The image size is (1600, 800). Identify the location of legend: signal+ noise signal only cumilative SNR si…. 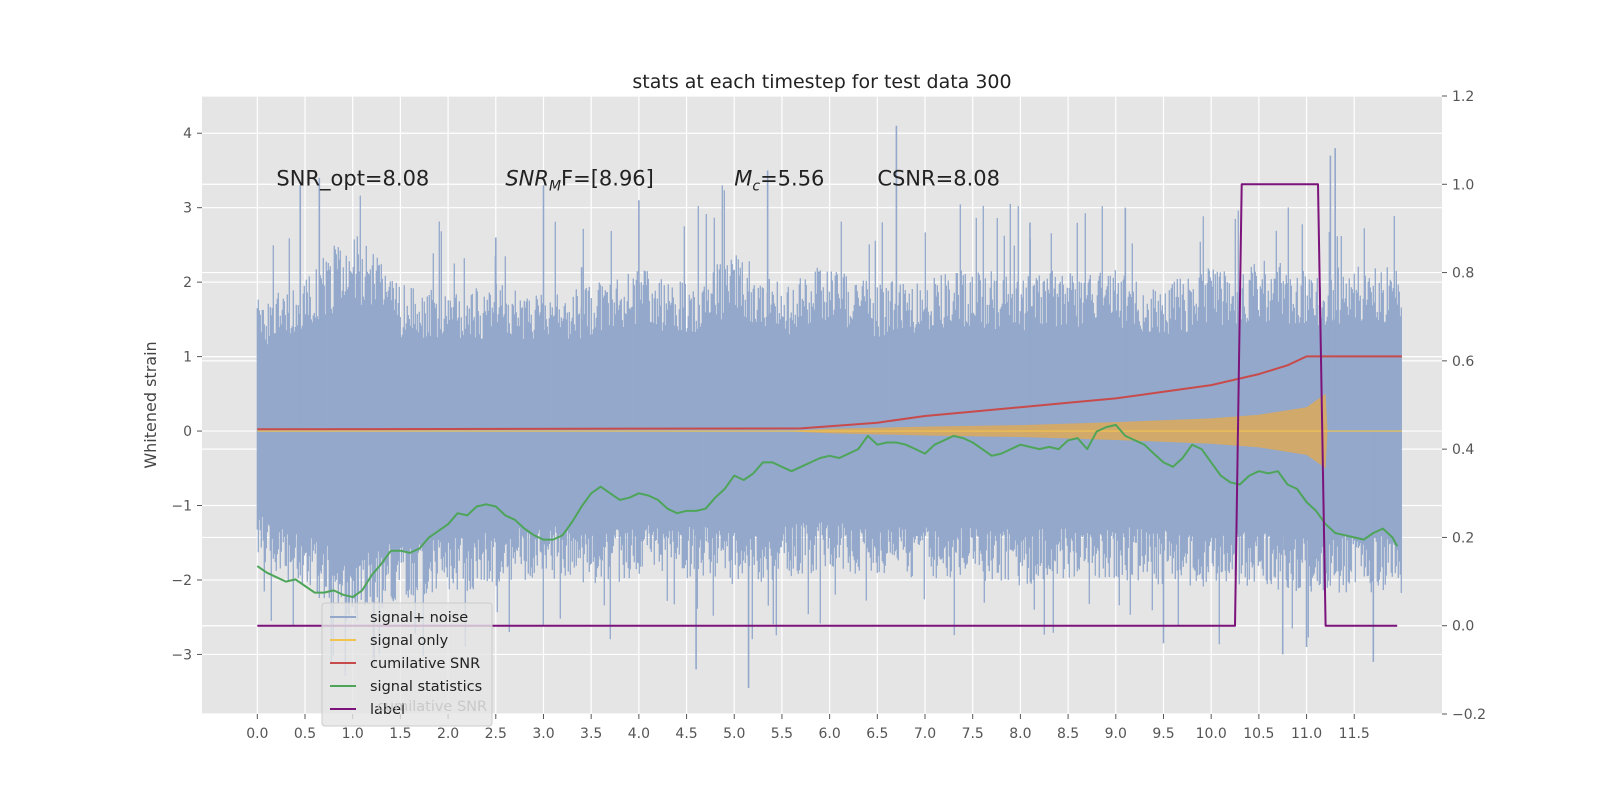
(407, 664).